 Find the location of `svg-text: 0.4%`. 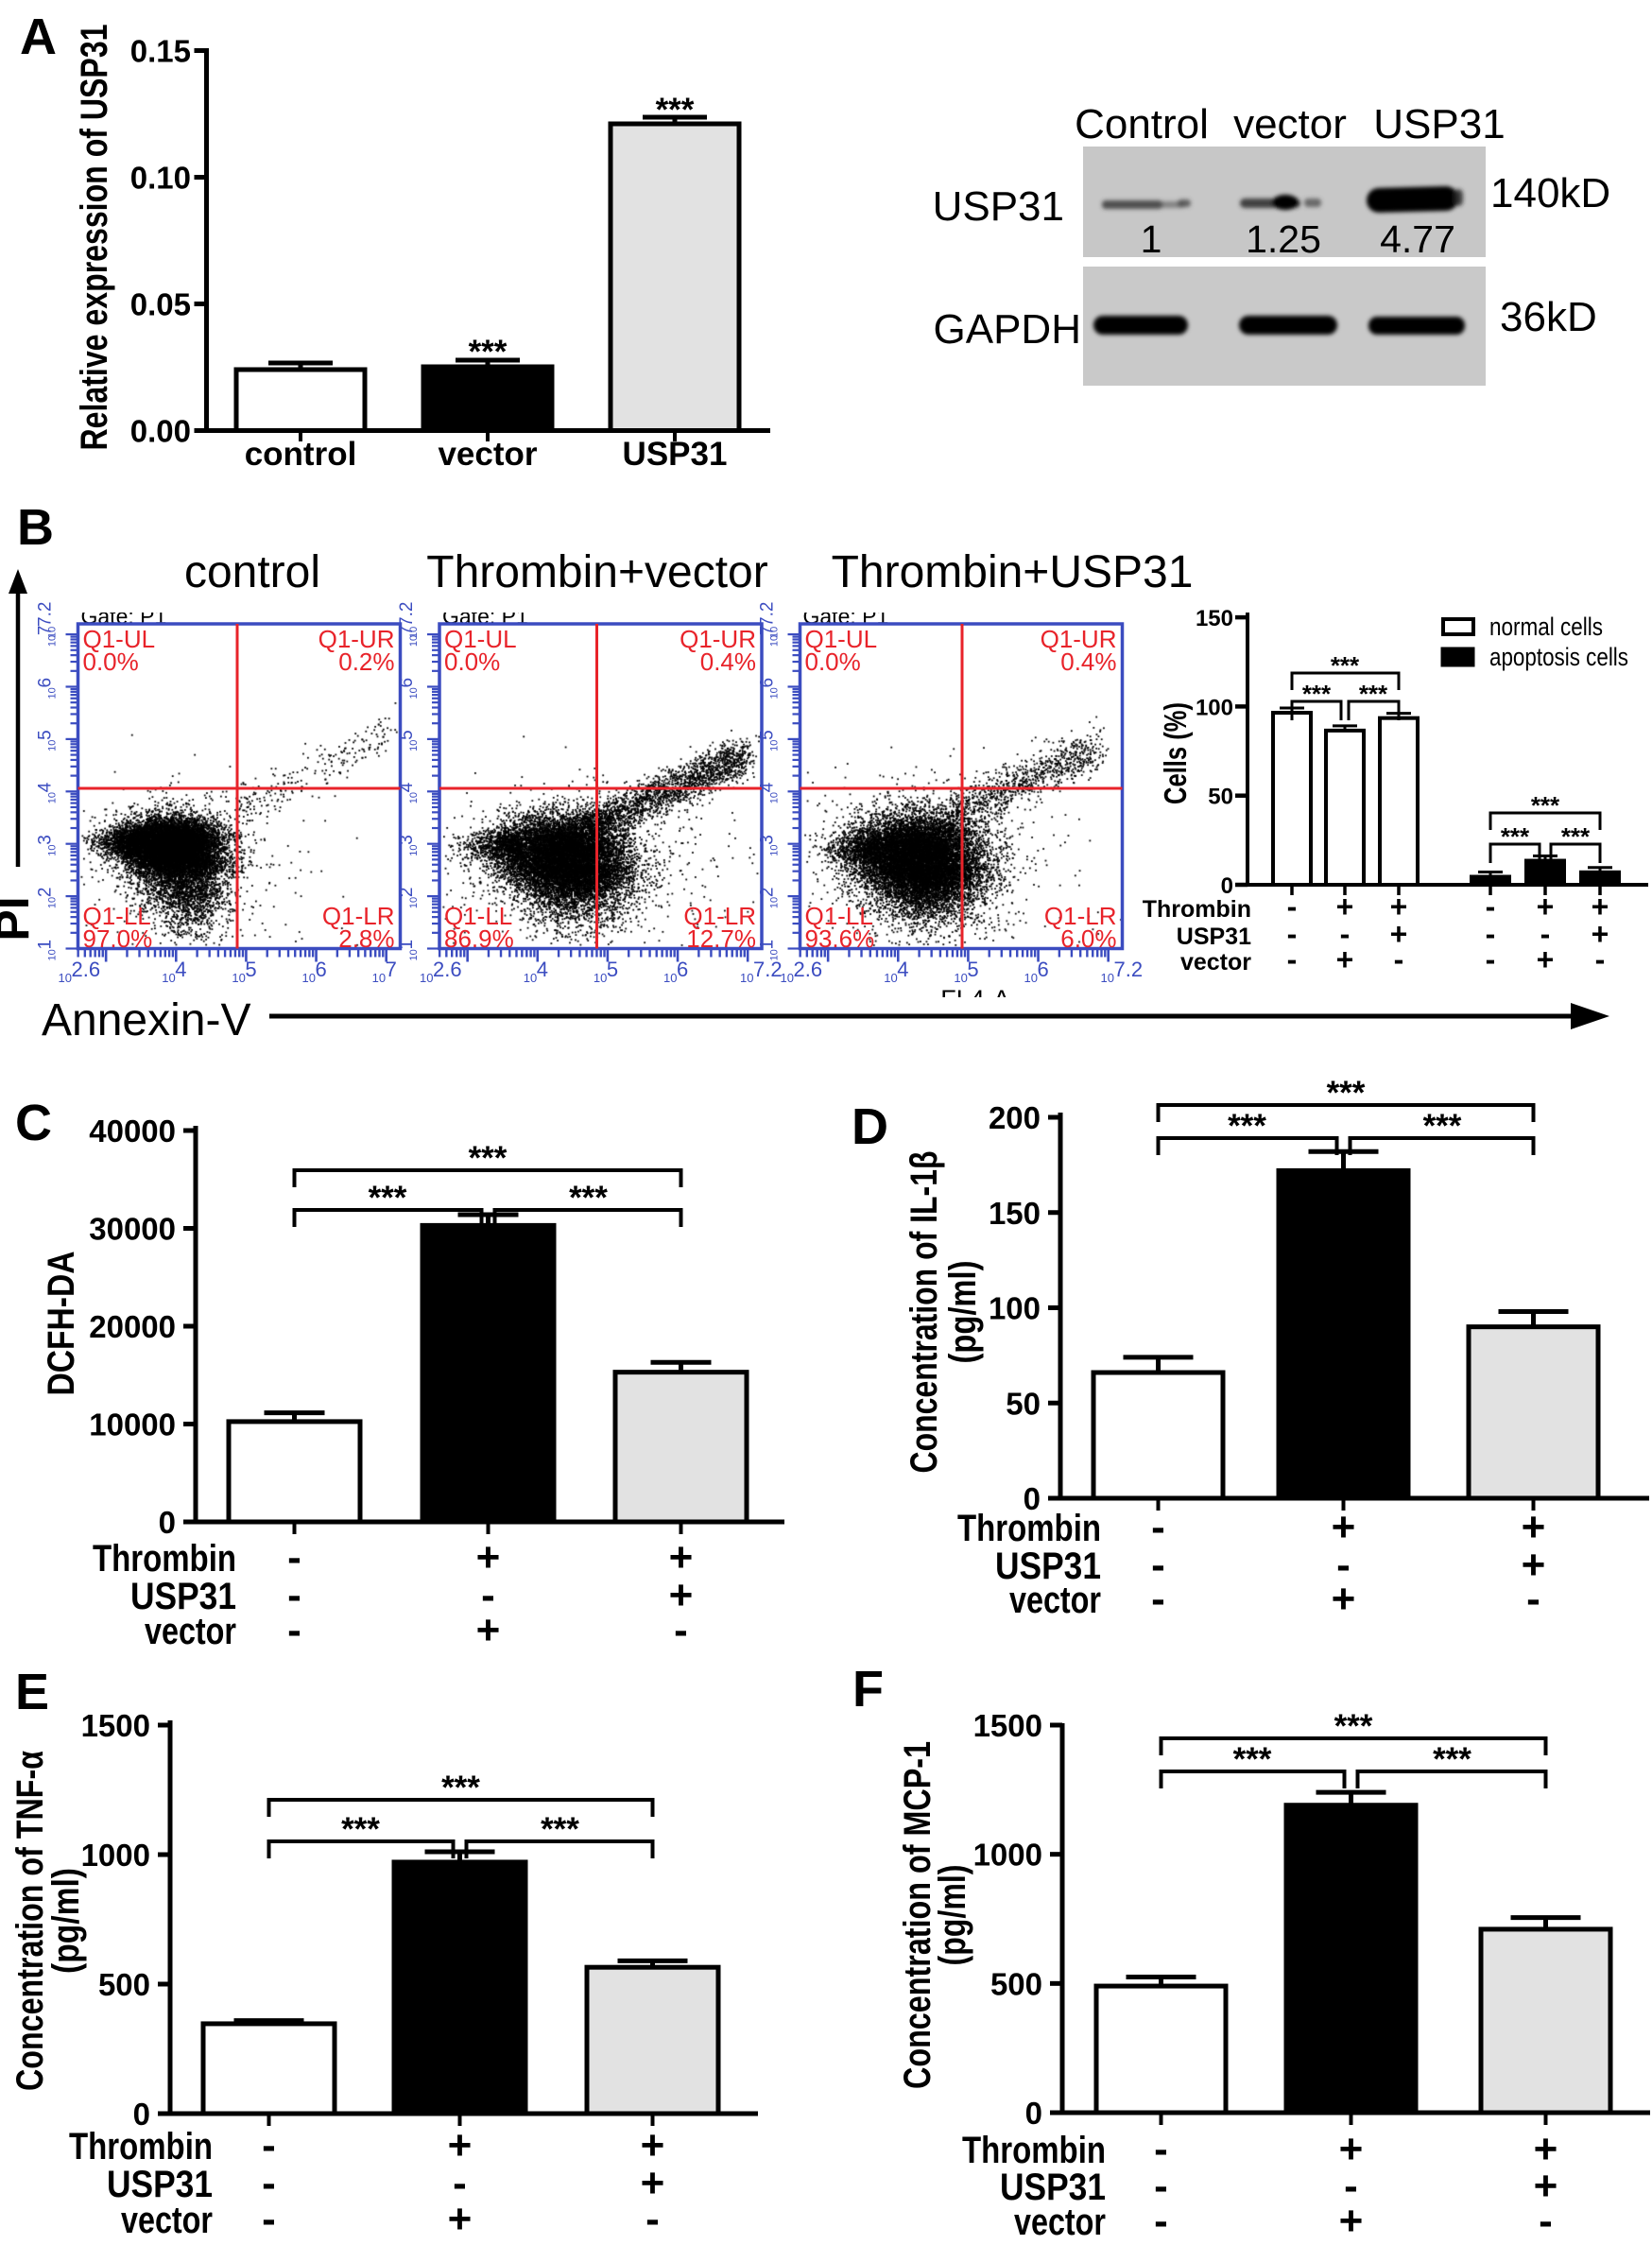

svg-text: 0.4% is located at coordinates (728, 662).